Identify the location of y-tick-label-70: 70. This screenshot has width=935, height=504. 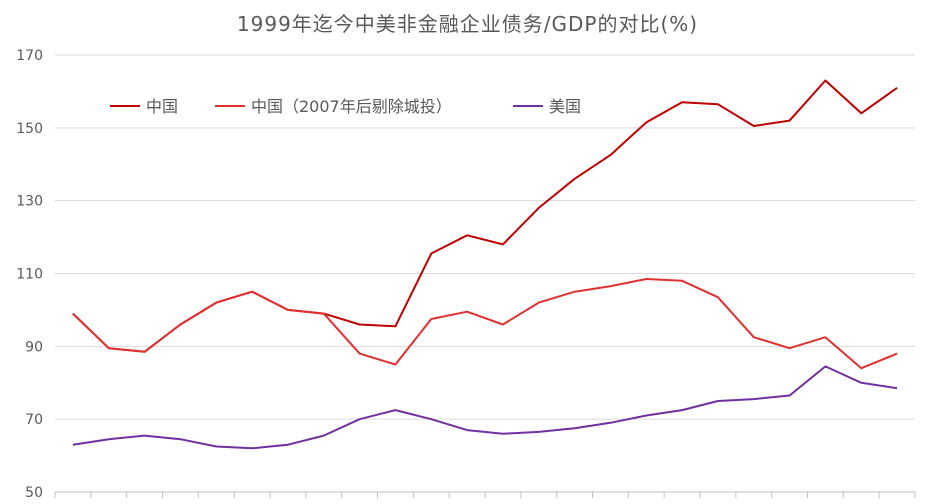
(34, 420).